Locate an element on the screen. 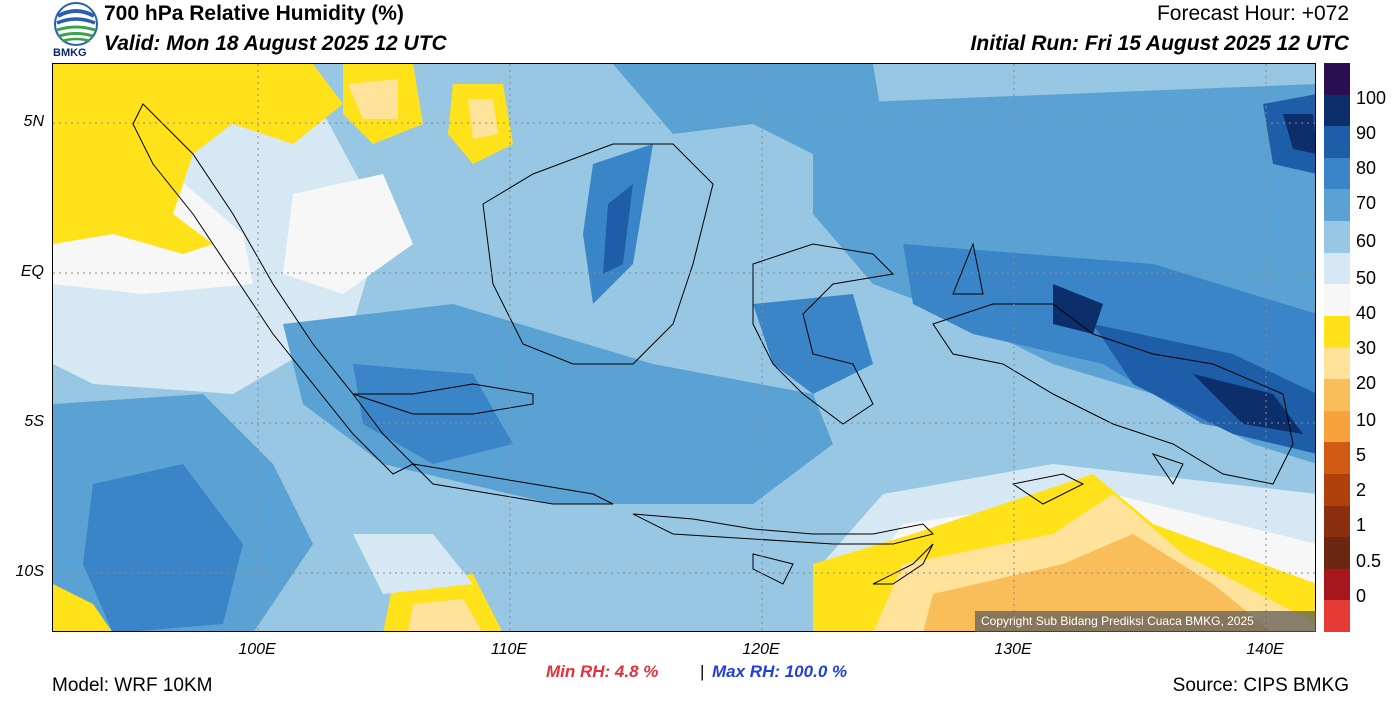 This screenshot has height=709, width=1400. lat-label-5s: 5S is located at coordinates (34, 421).